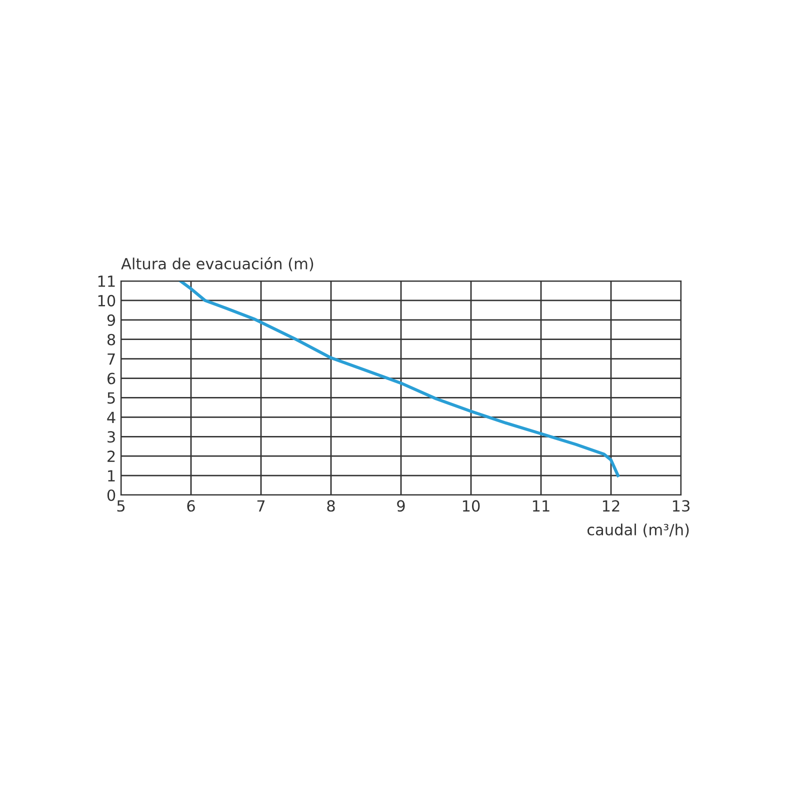 The image size is (800, 800). I want to click on y-tick-label: 9, so click(111, 320).